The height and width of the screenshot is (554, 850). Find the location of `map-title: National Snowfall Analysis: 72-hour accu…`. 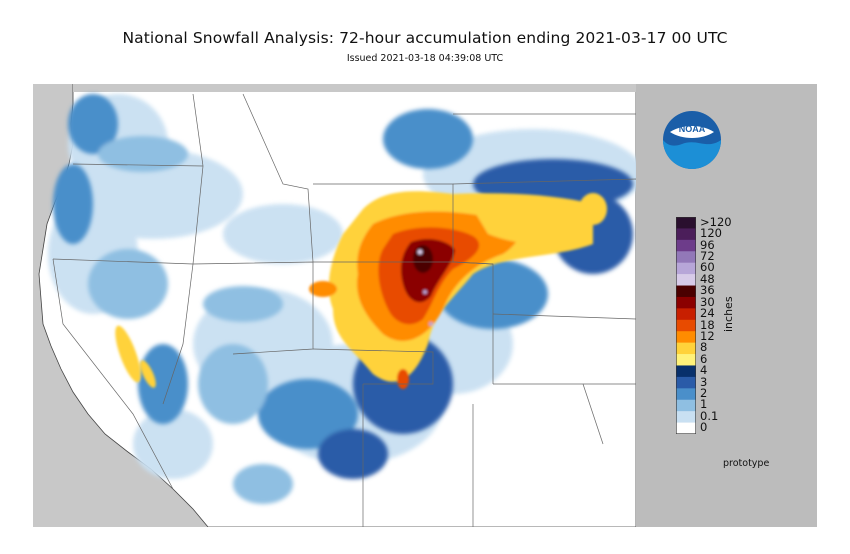

map-title: National Snowfall Analysis: 72-hour accu… is located at coordinates (425, 38).